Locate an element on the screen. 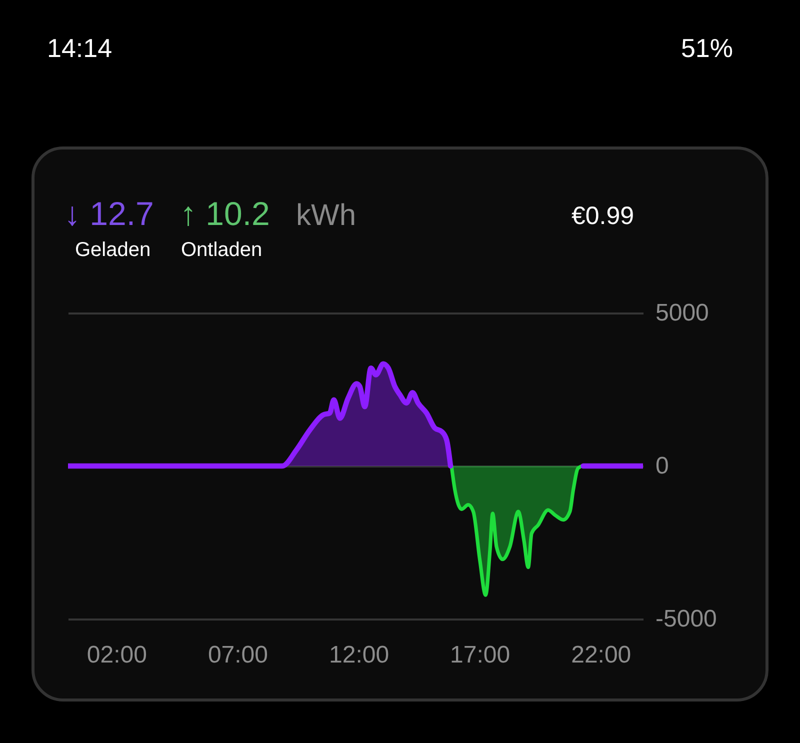  x-tick-label: 22:00 is located at coordinates (601, 655).